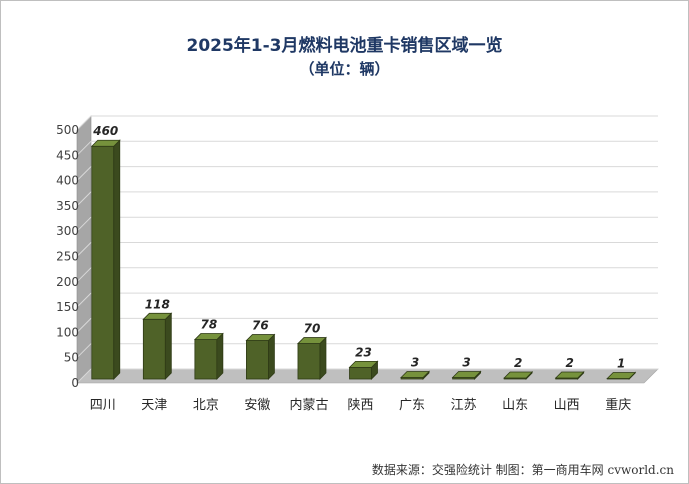 The height and width of the screenshot is (484, 689). Describe the element at coordinates (67, 155) in the screenshot. I see `y-tick-label: 450` at that location.